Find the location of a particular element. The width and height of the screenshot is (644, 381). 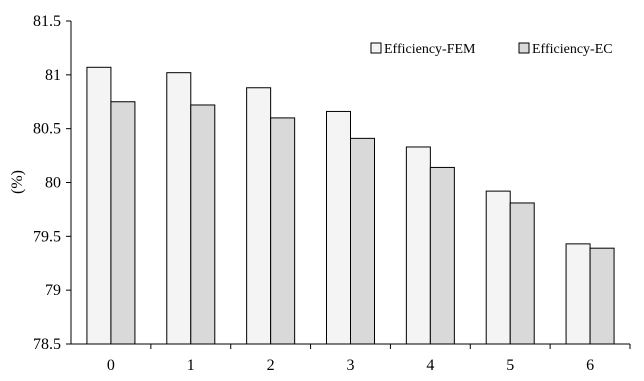

legend: Efficiency-FEM Efficiency-EC is located at coordinates (491, 49).